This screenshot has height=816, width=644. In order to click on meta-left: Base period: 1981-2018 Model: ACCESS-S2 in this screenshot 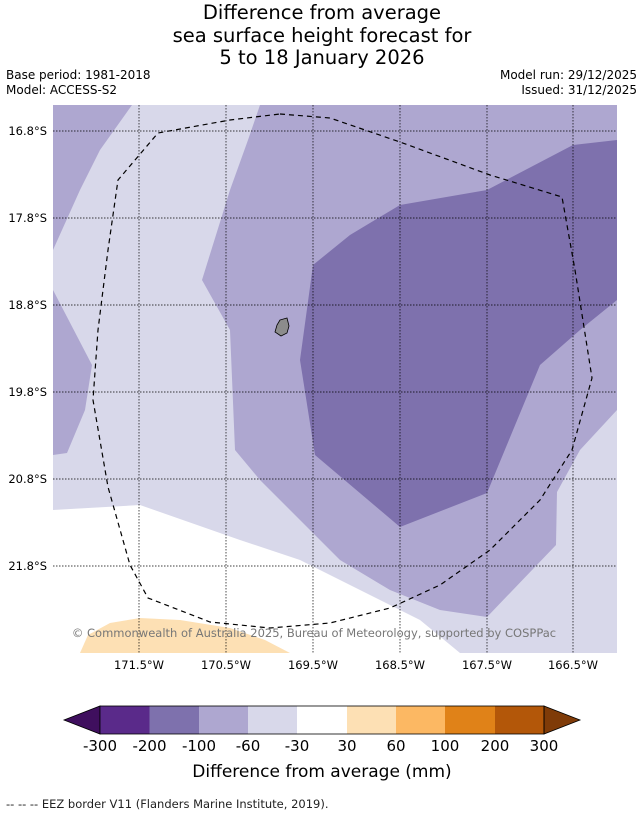, I will do `click(78, 83)`.